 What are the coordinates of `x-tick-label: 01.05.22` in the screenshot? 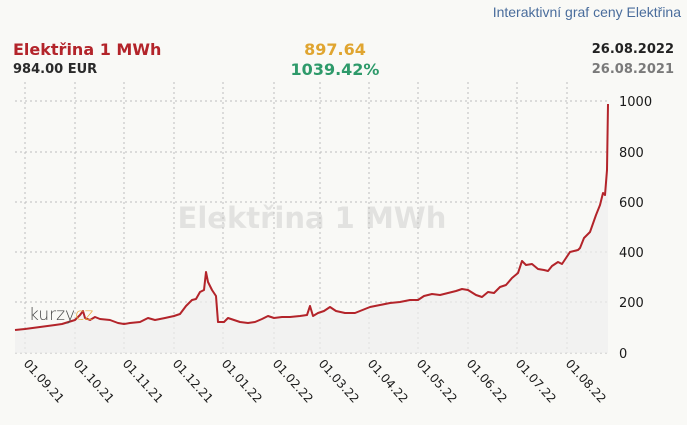 It's located at (437, 381).